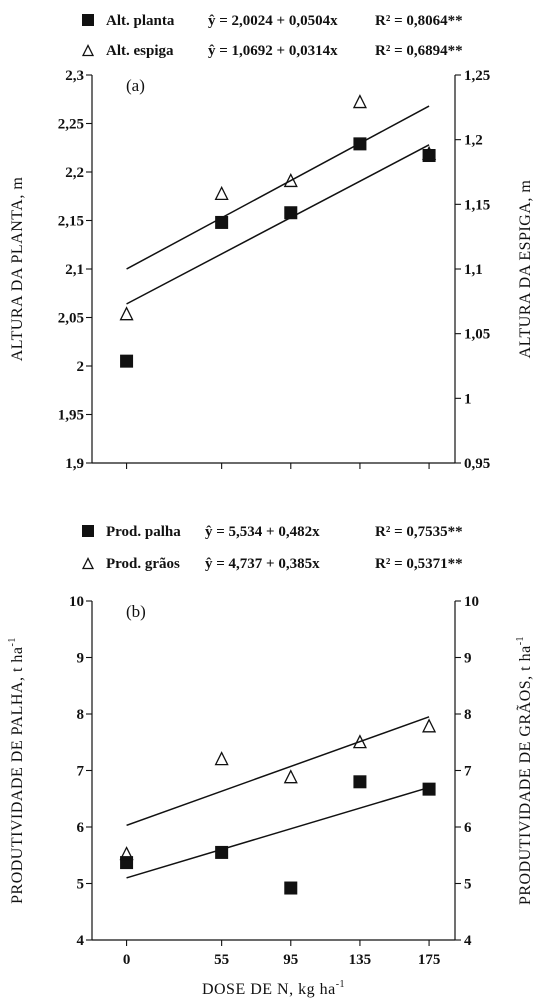  What do you see at coordinates (81, 828) in the screenshot?
I see `left-tick-label: 6` at bounding box center [81, 828].